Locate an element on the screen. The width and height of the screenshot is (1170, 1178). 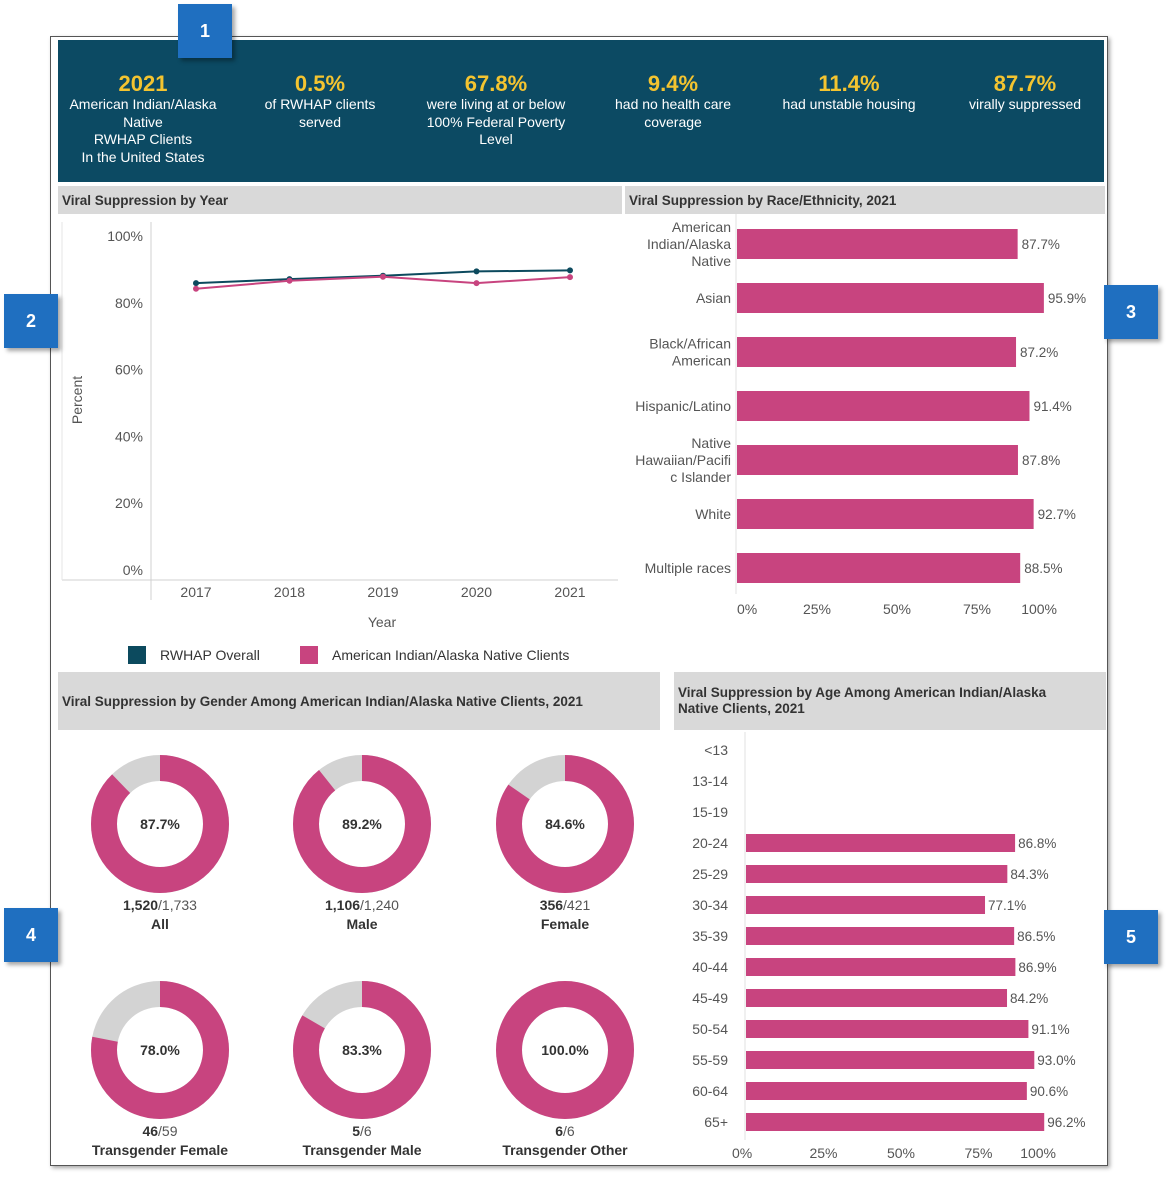
x-tick-label: 2018 is located at coordinates (289, 592).